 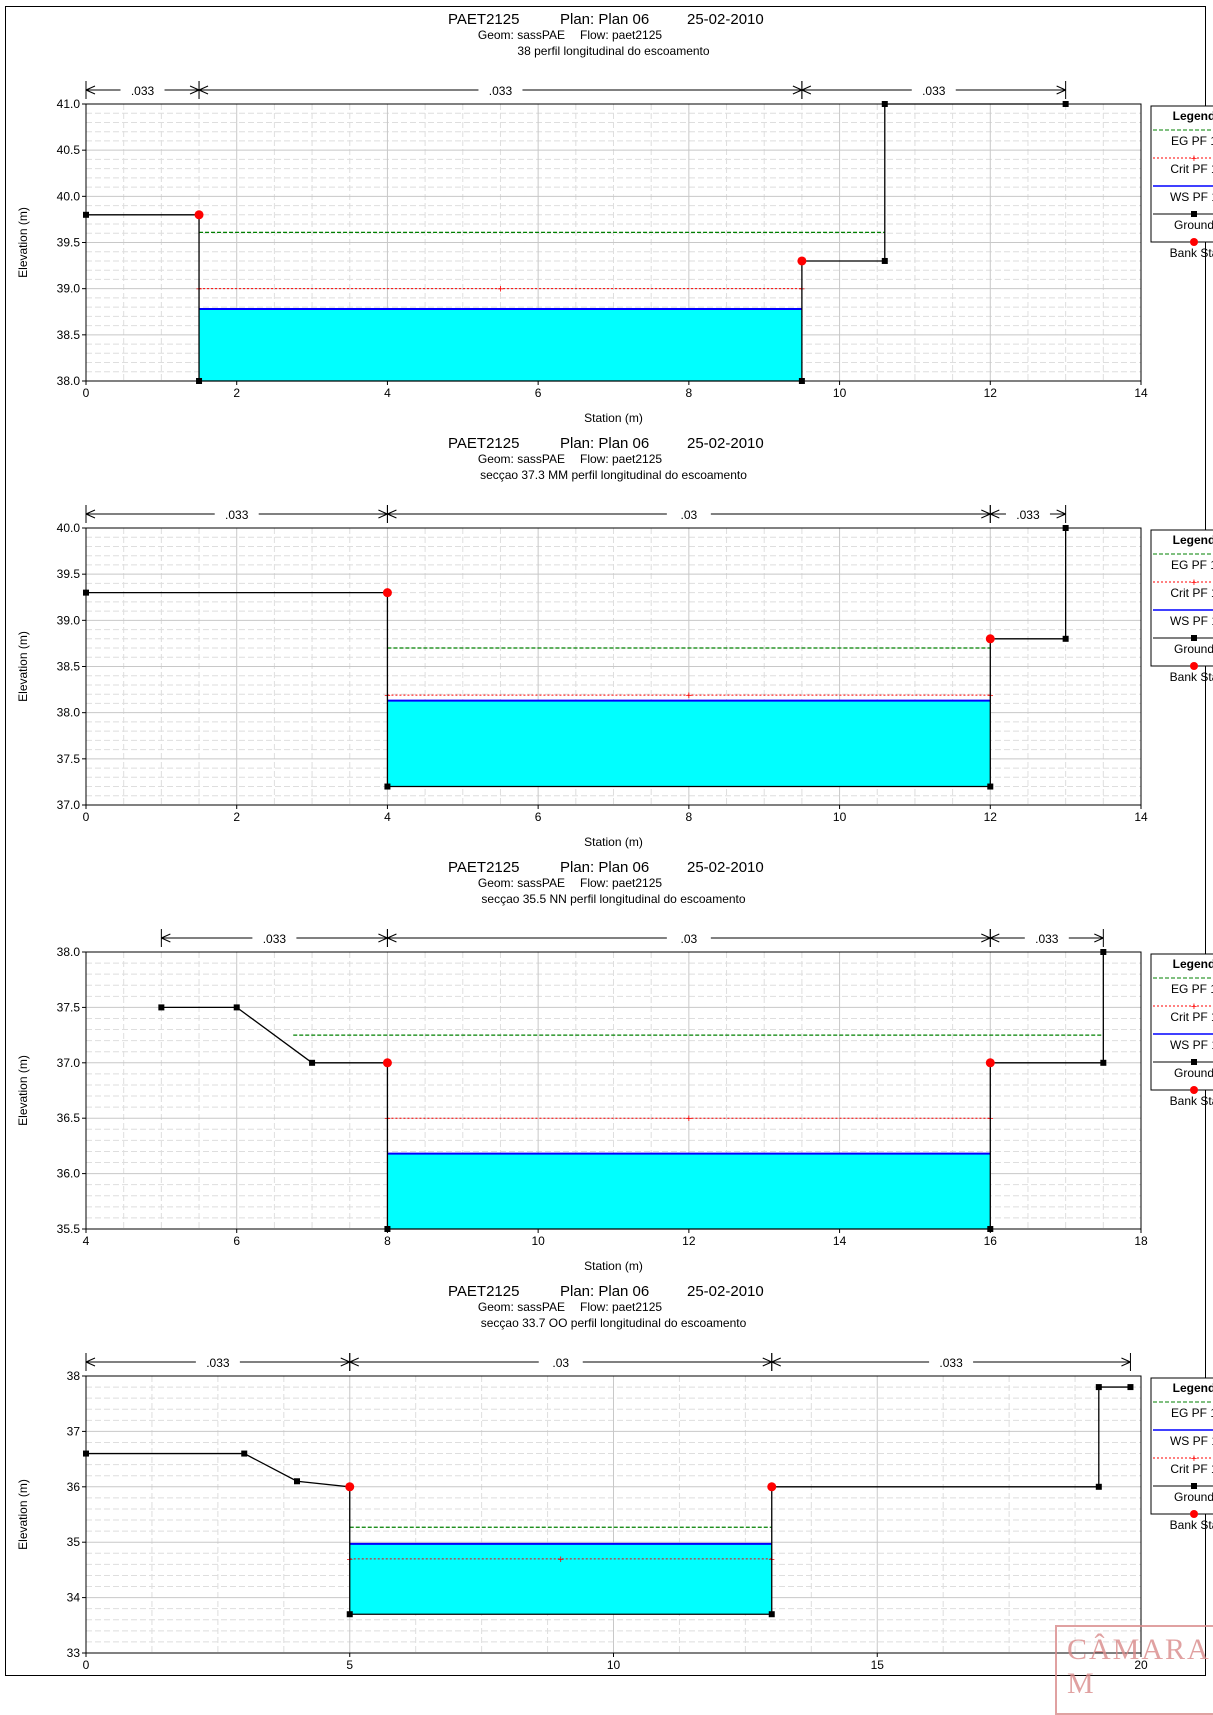 What do you see at coordinates (69, 667) in the screenshot?
I see `y-tick-label: 38.5` at bounding box center [69, 667].